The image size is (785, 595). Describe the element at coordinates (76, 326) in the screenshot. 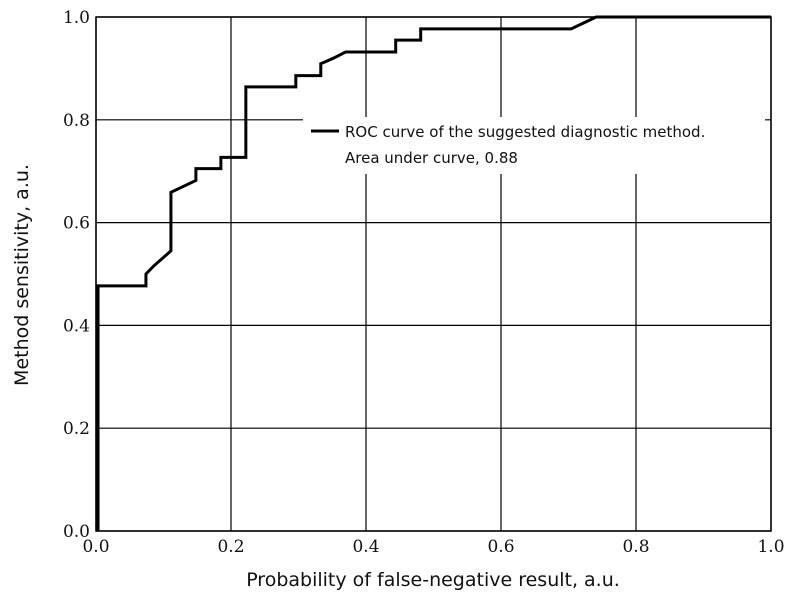

I see `y-tick-label: 0.4` at that location.